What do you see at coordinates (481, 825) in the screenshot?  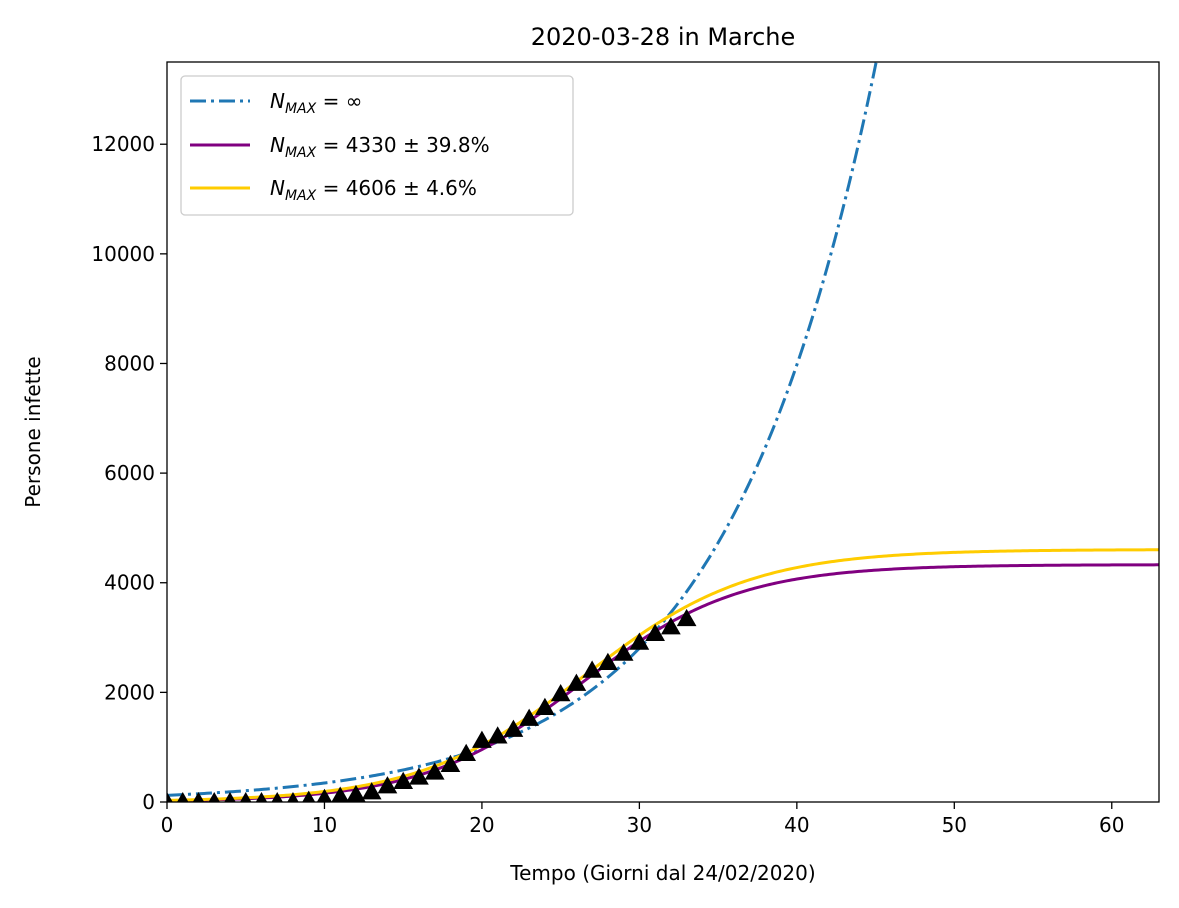 I see `x-tick-label: 20` at bounding box center [481, 825].